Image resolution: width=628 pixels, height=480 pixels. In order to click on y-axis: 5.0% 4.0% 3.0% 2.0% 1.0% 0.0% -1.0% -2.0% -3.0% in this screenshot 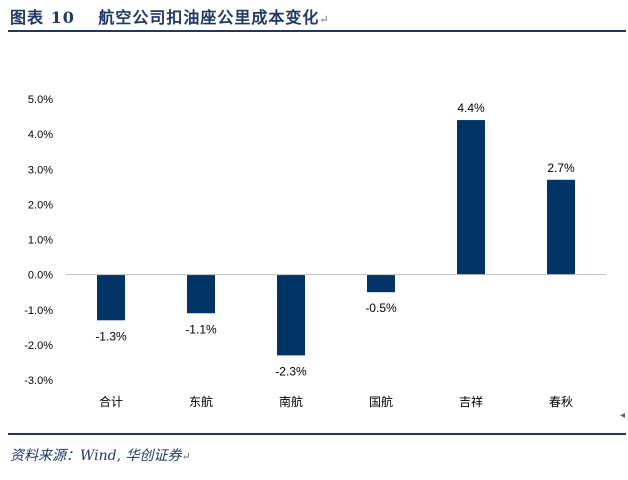, I will do `click(38, 240)`.